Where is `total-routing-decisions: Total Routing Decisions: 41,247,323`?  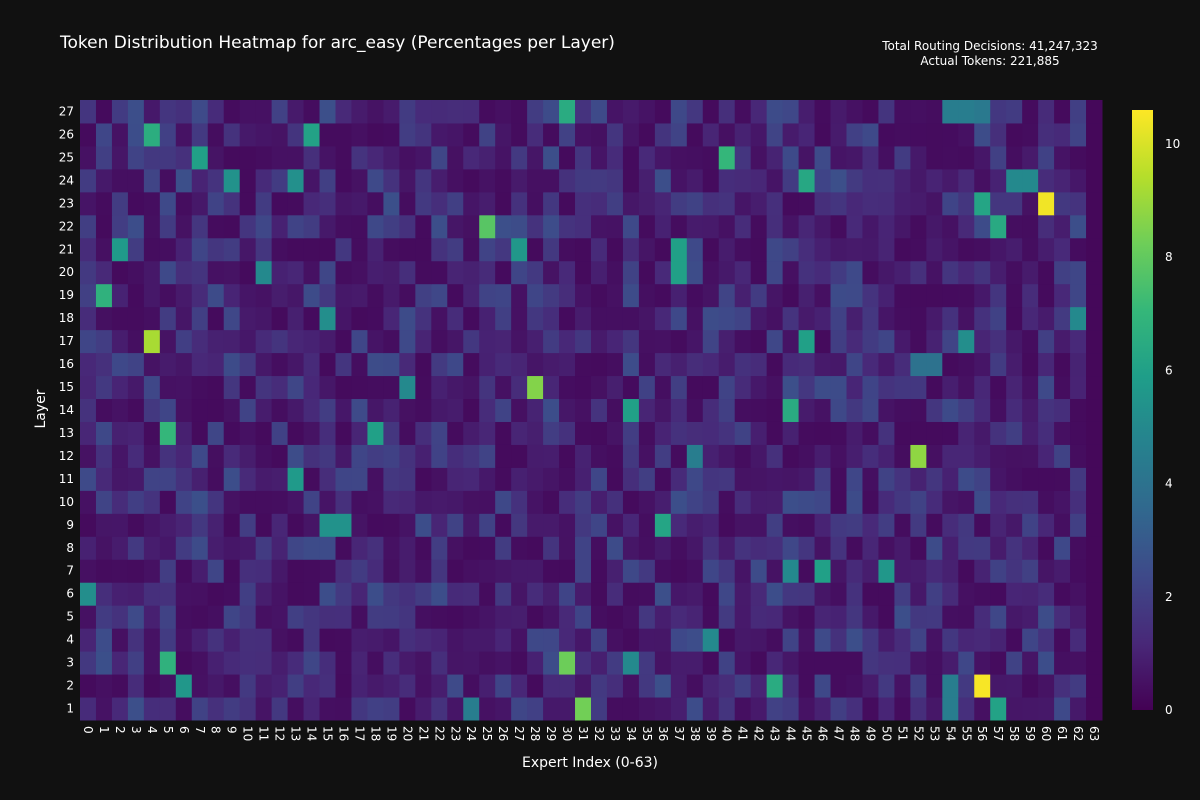 total-routing-decisions: Total Routing Decisions: 41,247,323 is located at coordinates (990, 46).